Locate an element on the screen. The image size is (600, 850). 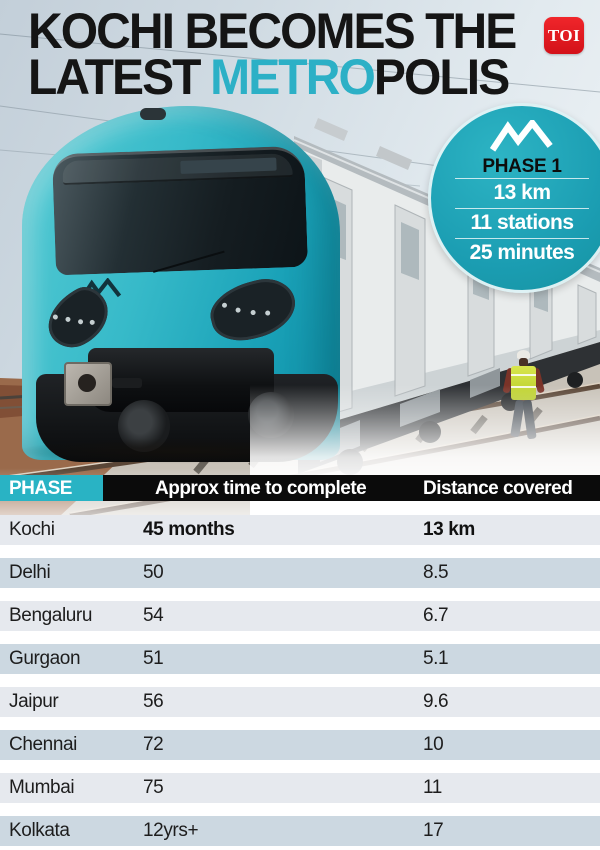
col-header-distance: Distance covered is located at coordinates (498, 488).